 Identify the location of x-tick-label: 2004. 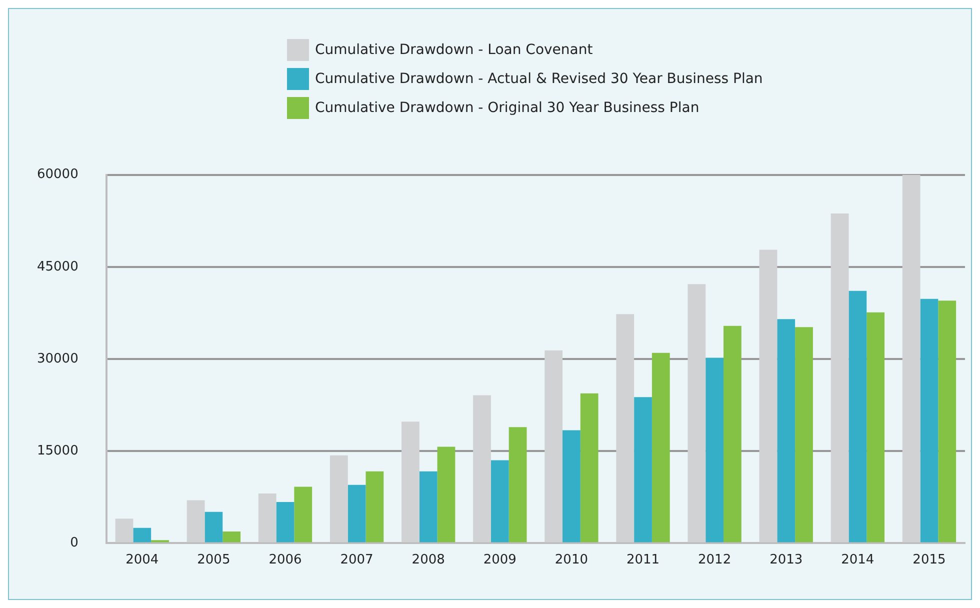
(142, 560).